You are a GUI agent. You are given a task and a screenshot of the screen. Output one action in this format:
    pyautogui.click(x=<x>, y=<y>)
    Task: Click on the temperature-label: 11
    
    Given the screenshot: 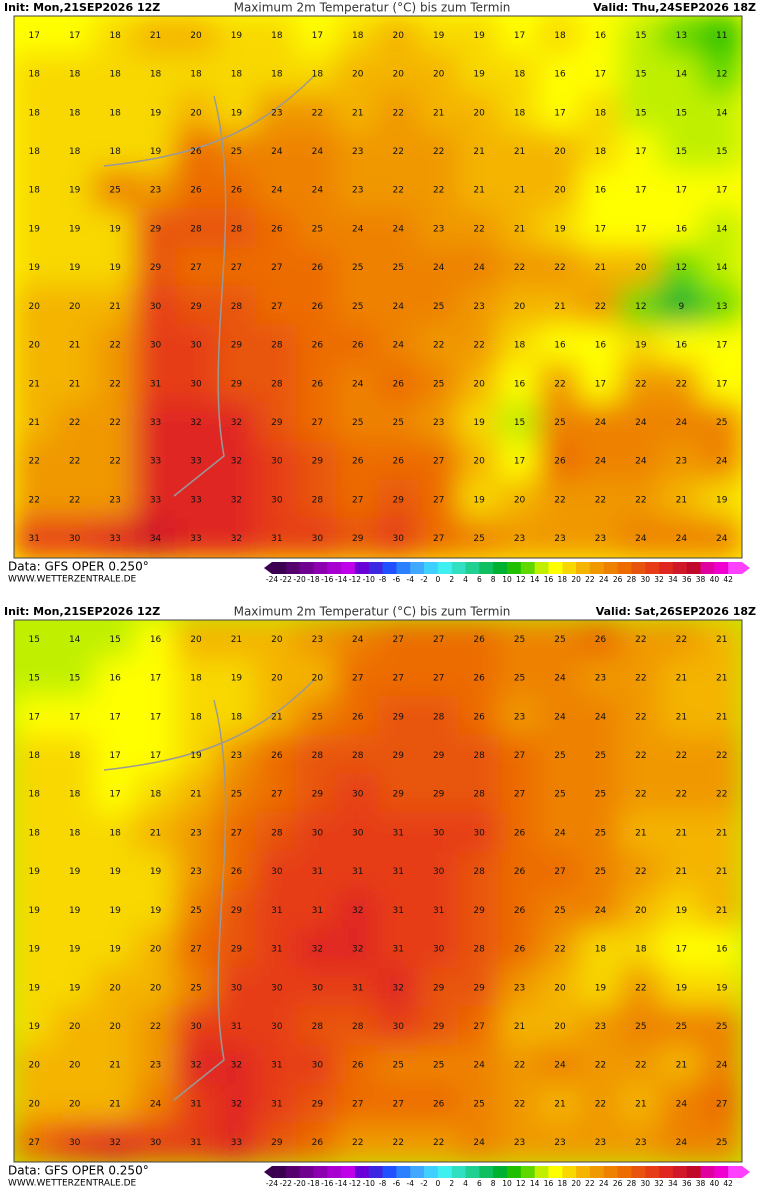 What is the action you would take?
    pyautogui.click(x=721, y=36)
    